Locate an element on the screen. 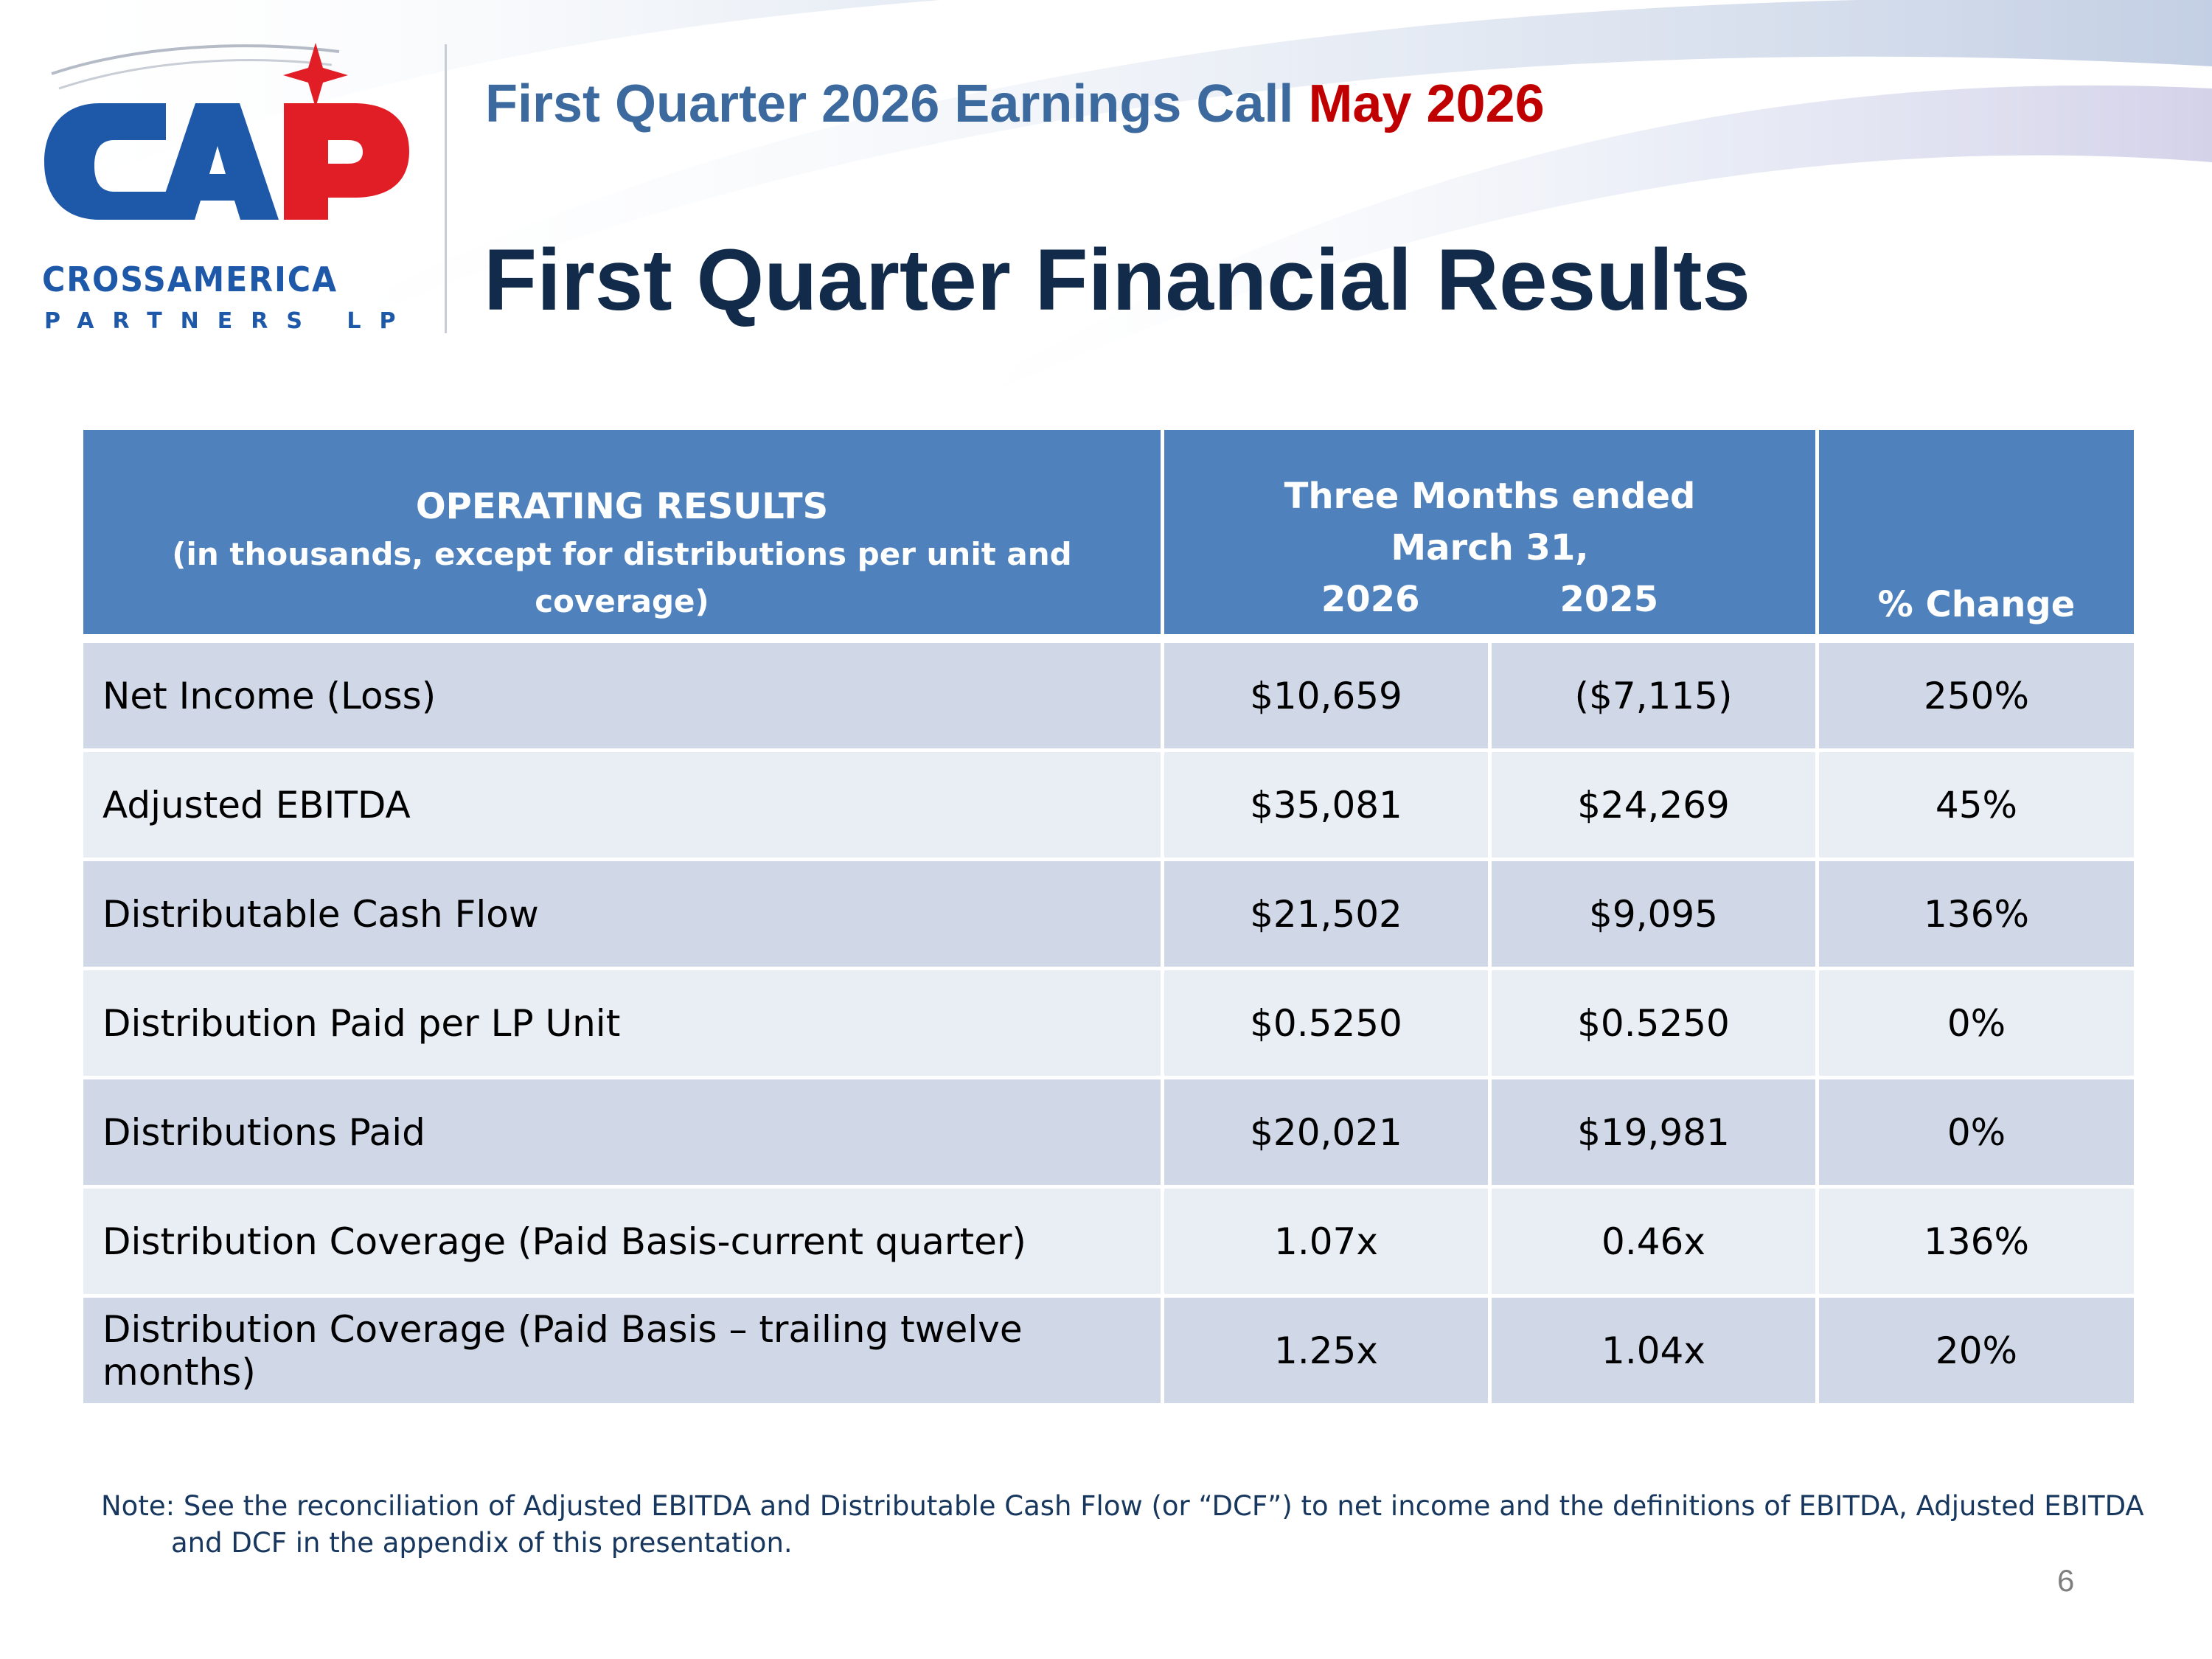  row-label: Distributions Paid is located at coordinates (622, 1132).